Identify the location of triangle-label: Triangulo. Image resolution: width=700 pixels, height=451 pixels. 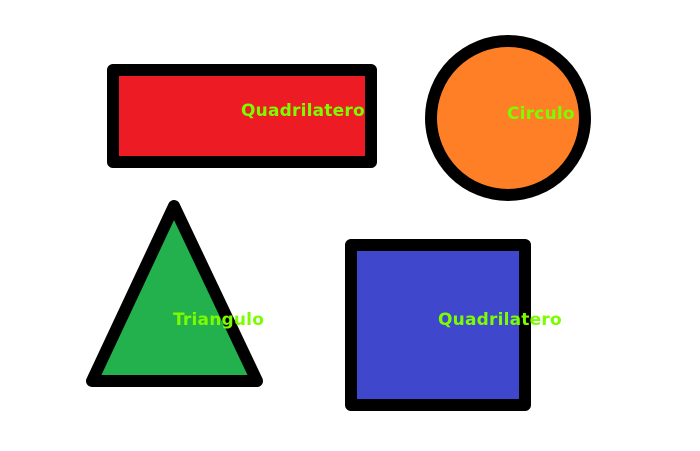
(218, 320).